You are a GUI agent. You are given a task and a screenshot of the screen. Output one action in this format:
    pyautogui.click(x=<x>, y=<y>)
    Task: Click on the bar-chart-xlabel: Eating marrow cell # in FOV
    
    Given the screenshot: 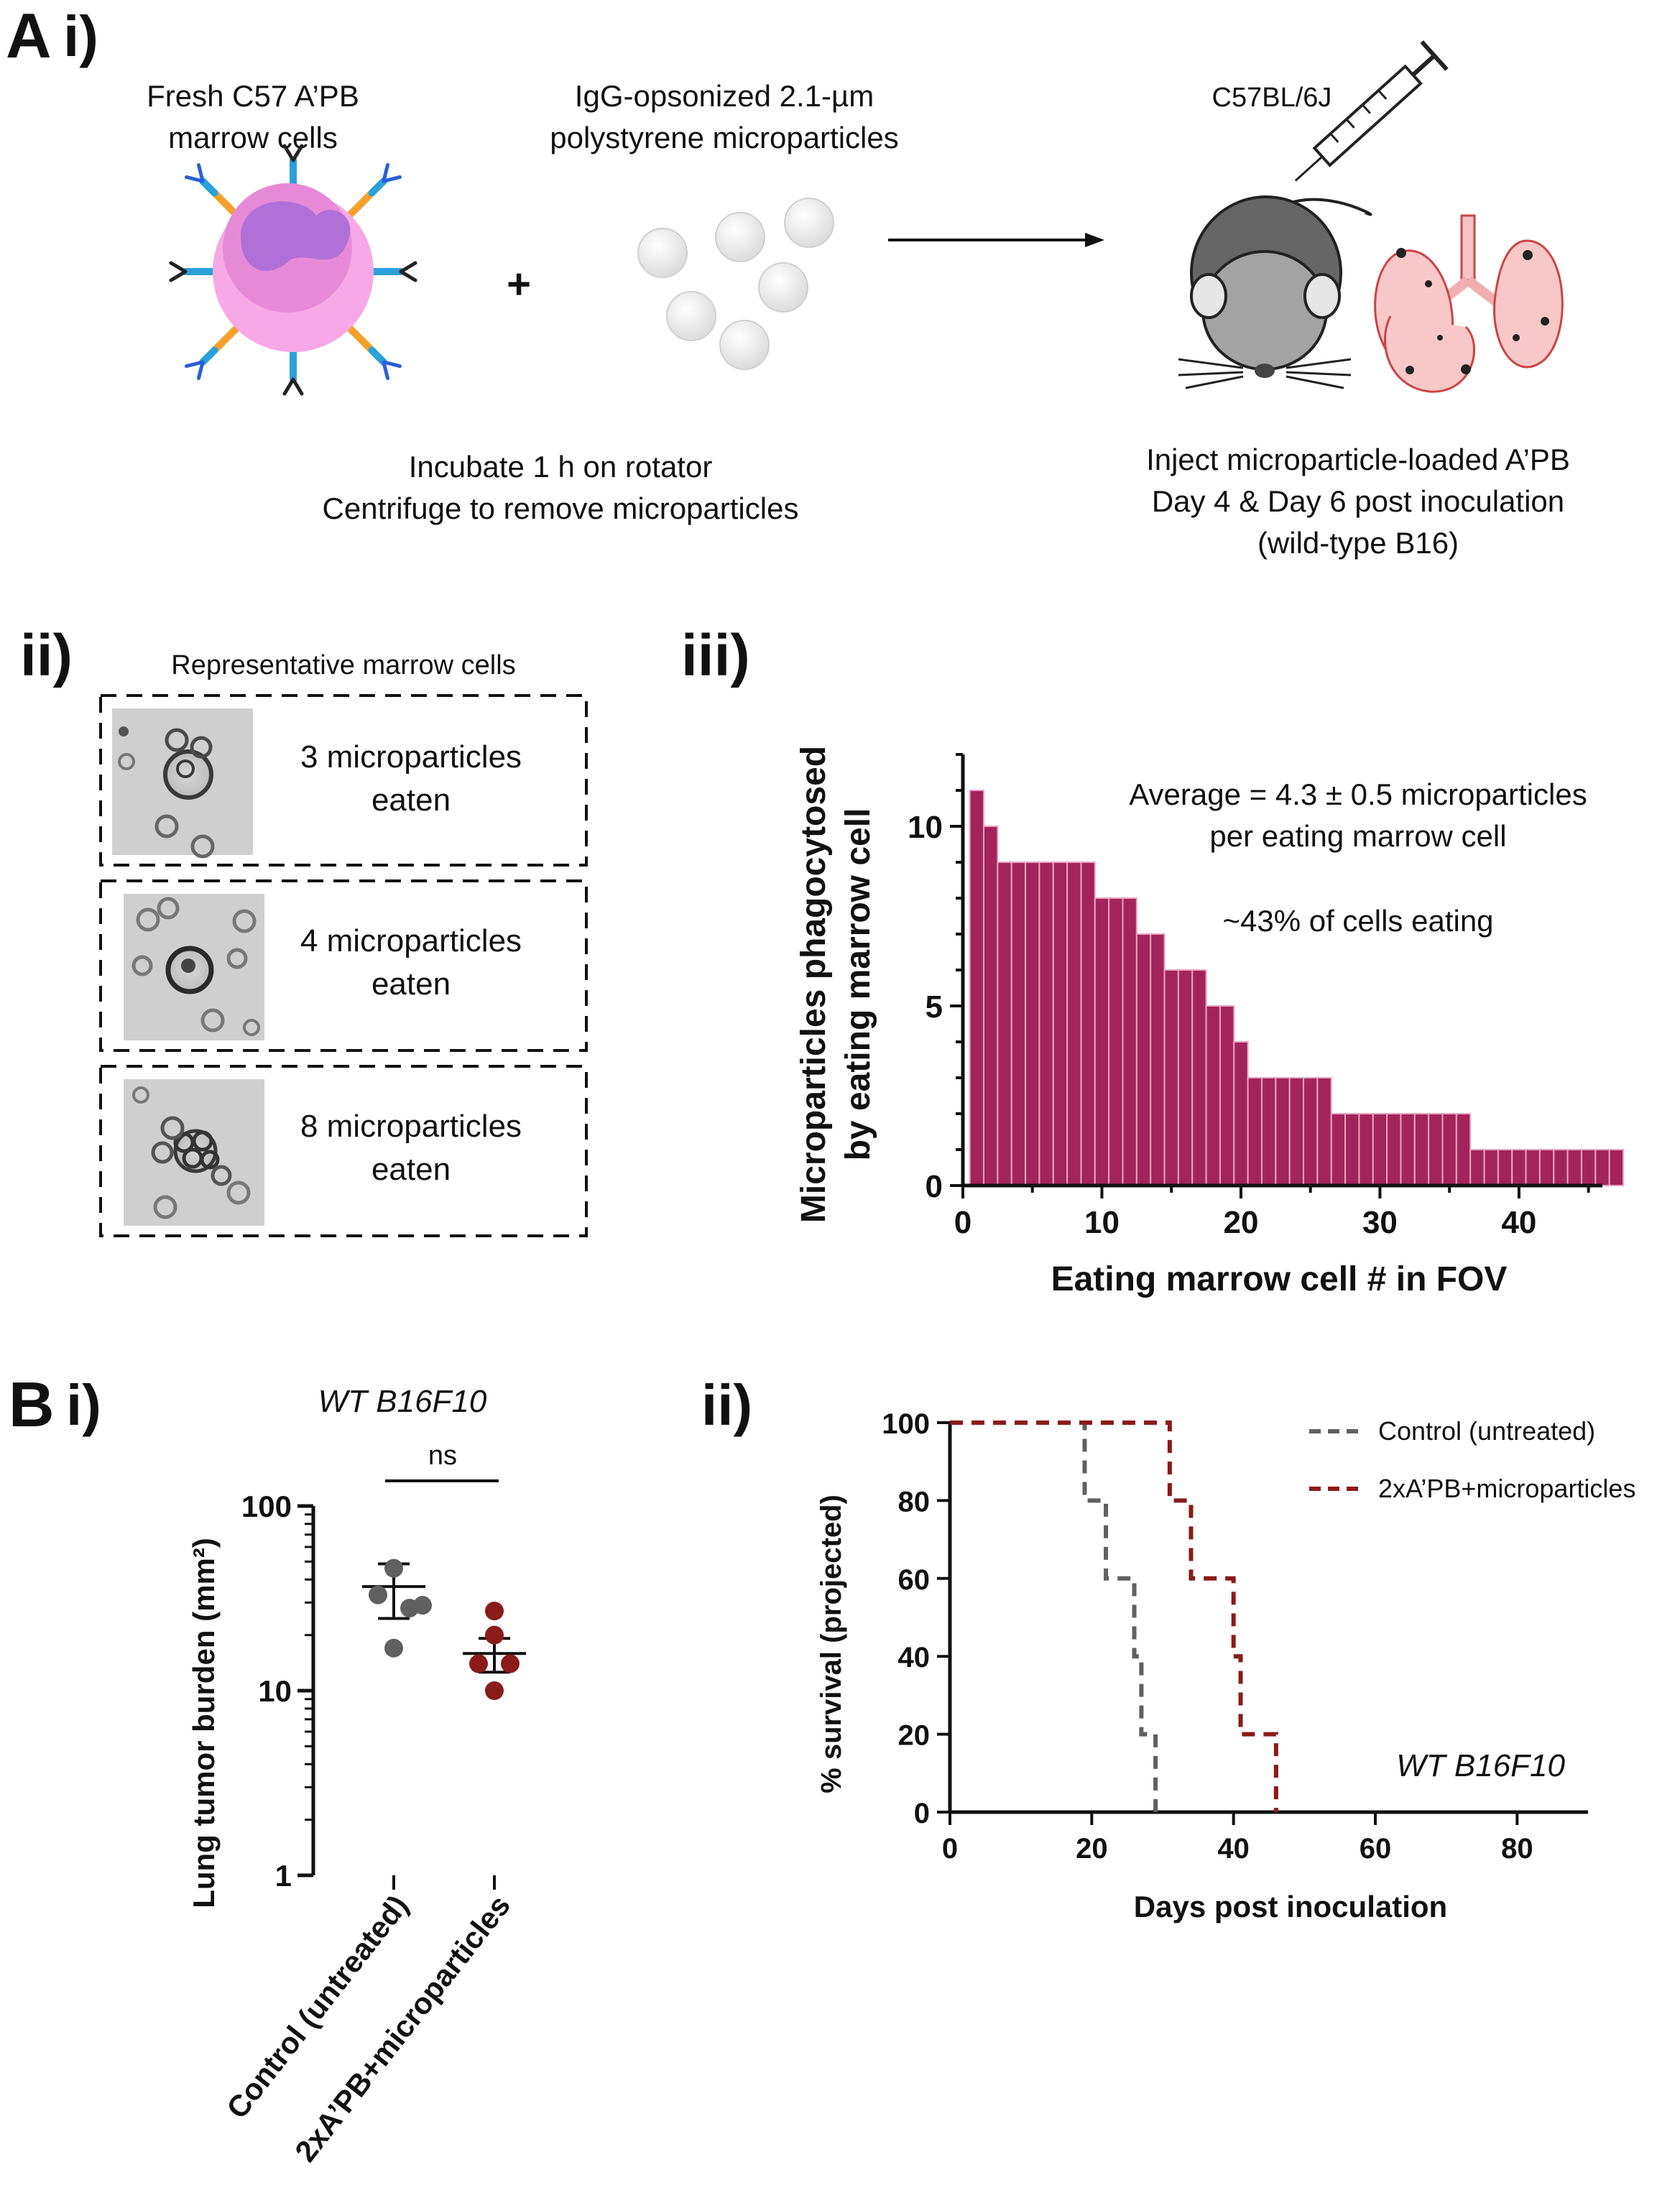 What is the action you would take?
    pyautogui.click(x=1279, y=1279)
    